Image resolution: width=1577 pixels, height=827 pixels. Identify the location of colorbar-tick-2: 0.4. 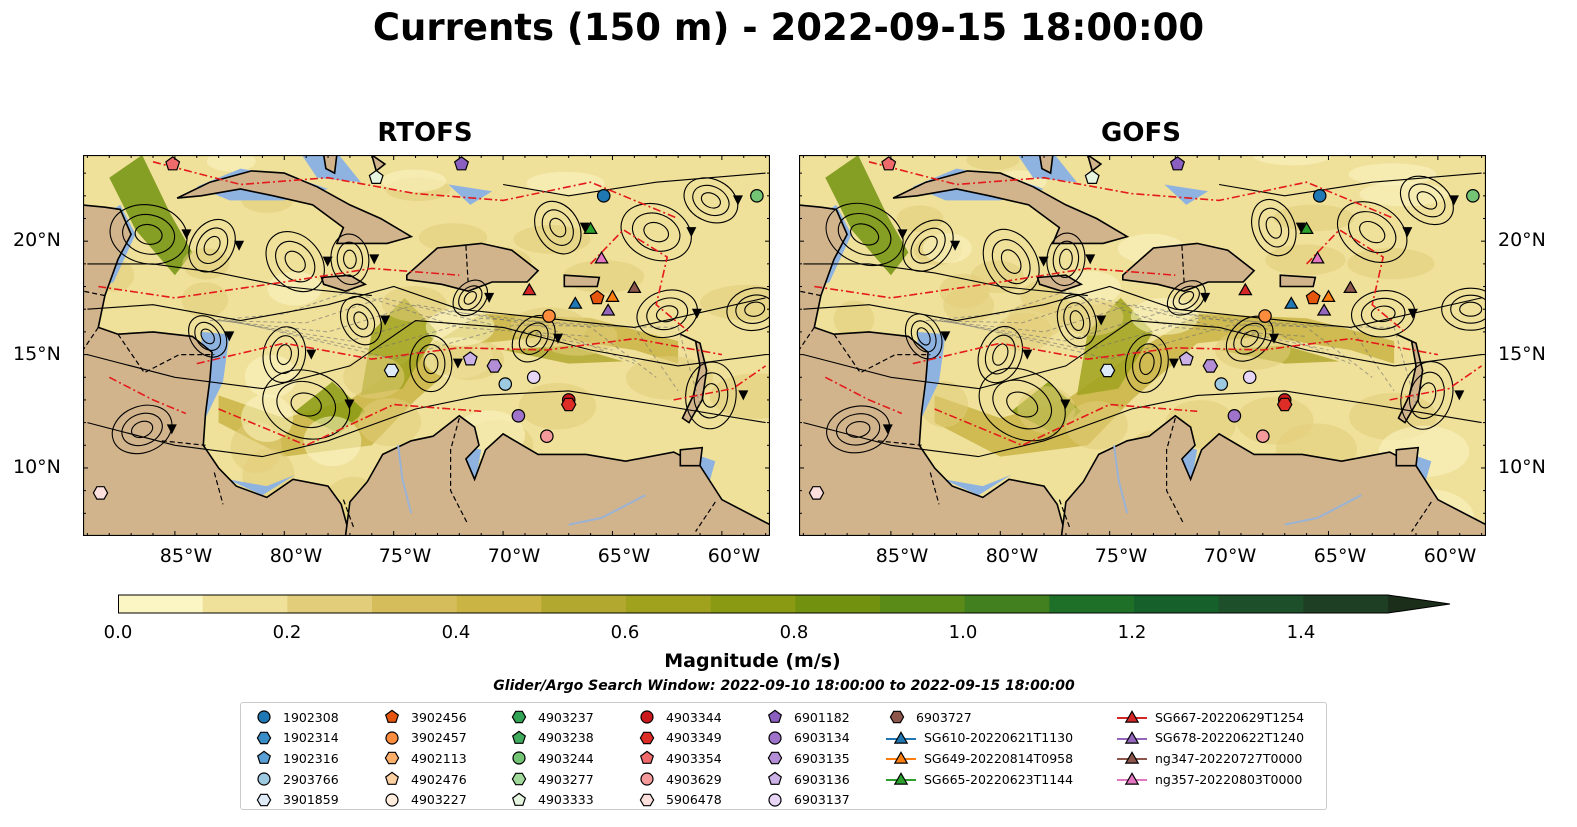
(456, 632).